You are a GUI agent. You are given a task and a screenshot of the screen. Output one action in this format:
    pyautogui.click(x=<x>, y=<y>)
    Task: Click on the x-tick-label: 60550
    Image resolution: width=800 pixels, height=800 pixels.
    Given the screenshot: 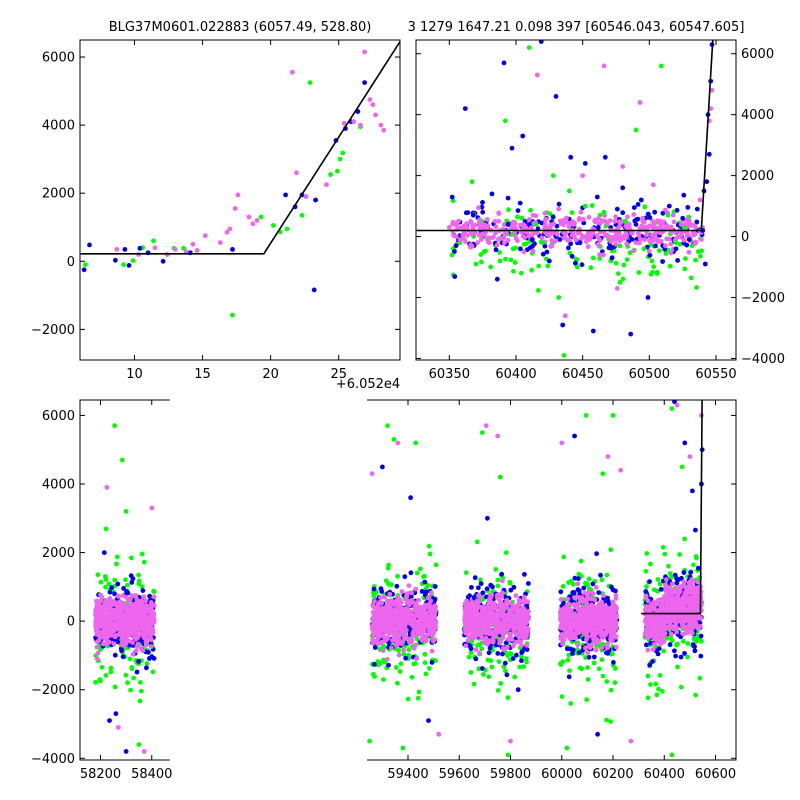 What is the action you would take?
    pyautogui.click(x=715, y=374)
    